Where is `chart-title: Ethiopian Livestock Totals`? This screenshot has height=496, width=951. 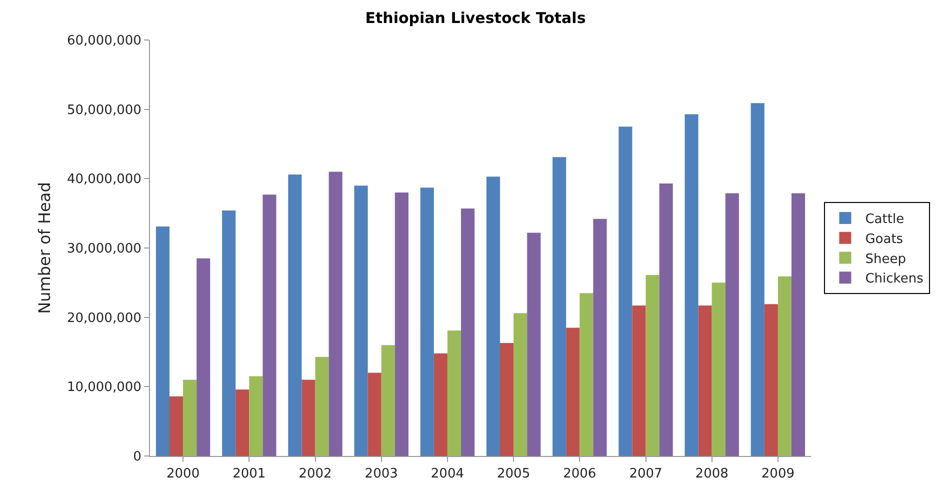
chart-title: Ethiopian Livestock Totals is located at coordinates (475, 17).